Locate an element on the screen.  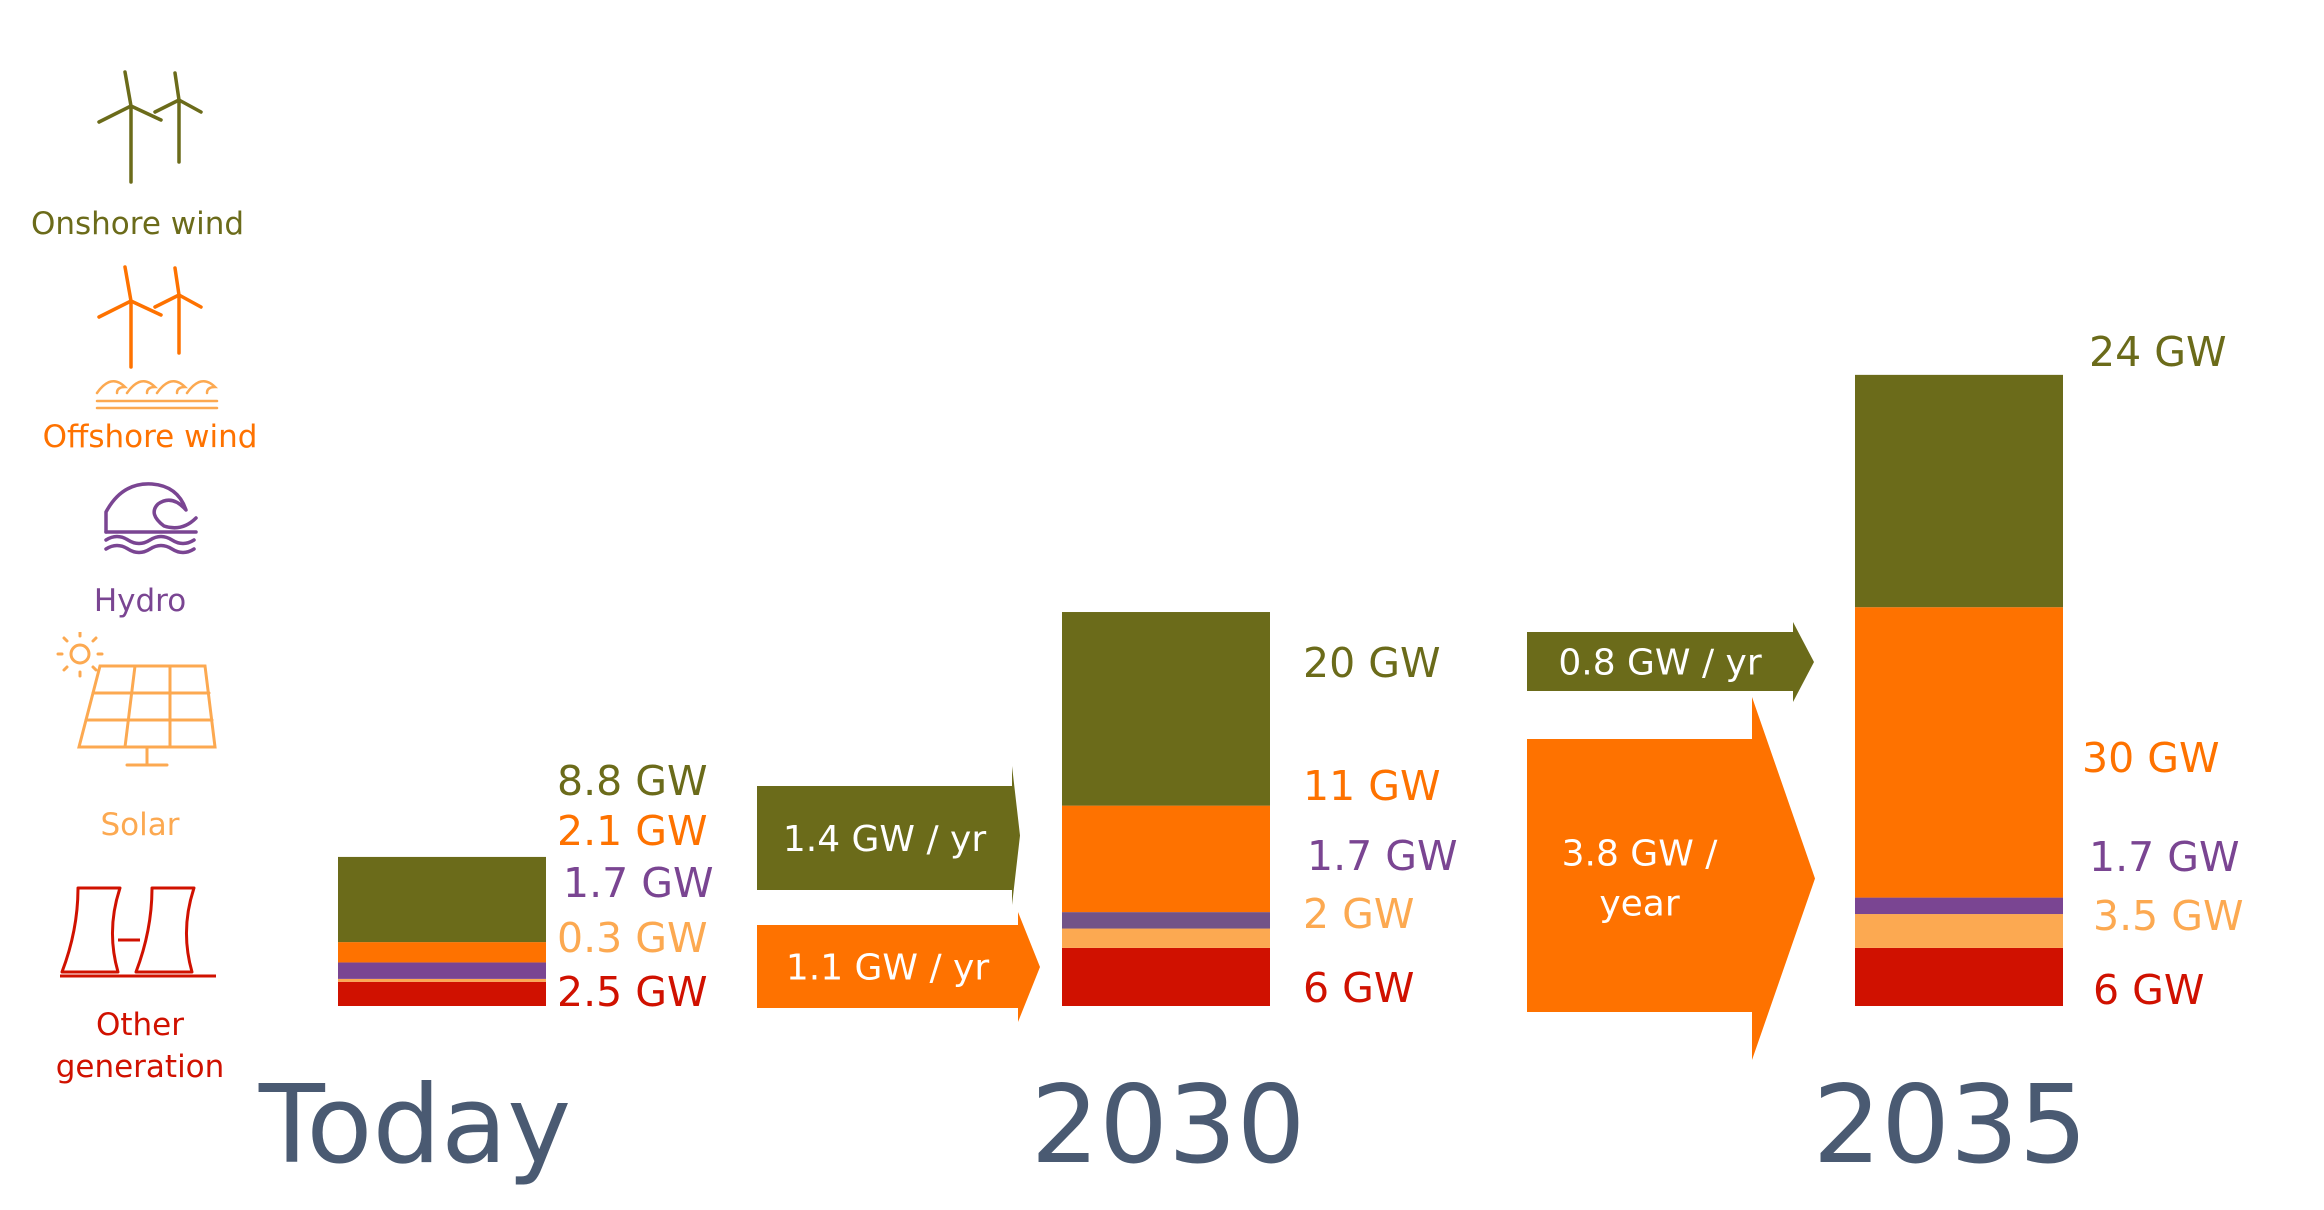
value-label-solar-2030: 2 GW is located at coordinates (1358, 914).